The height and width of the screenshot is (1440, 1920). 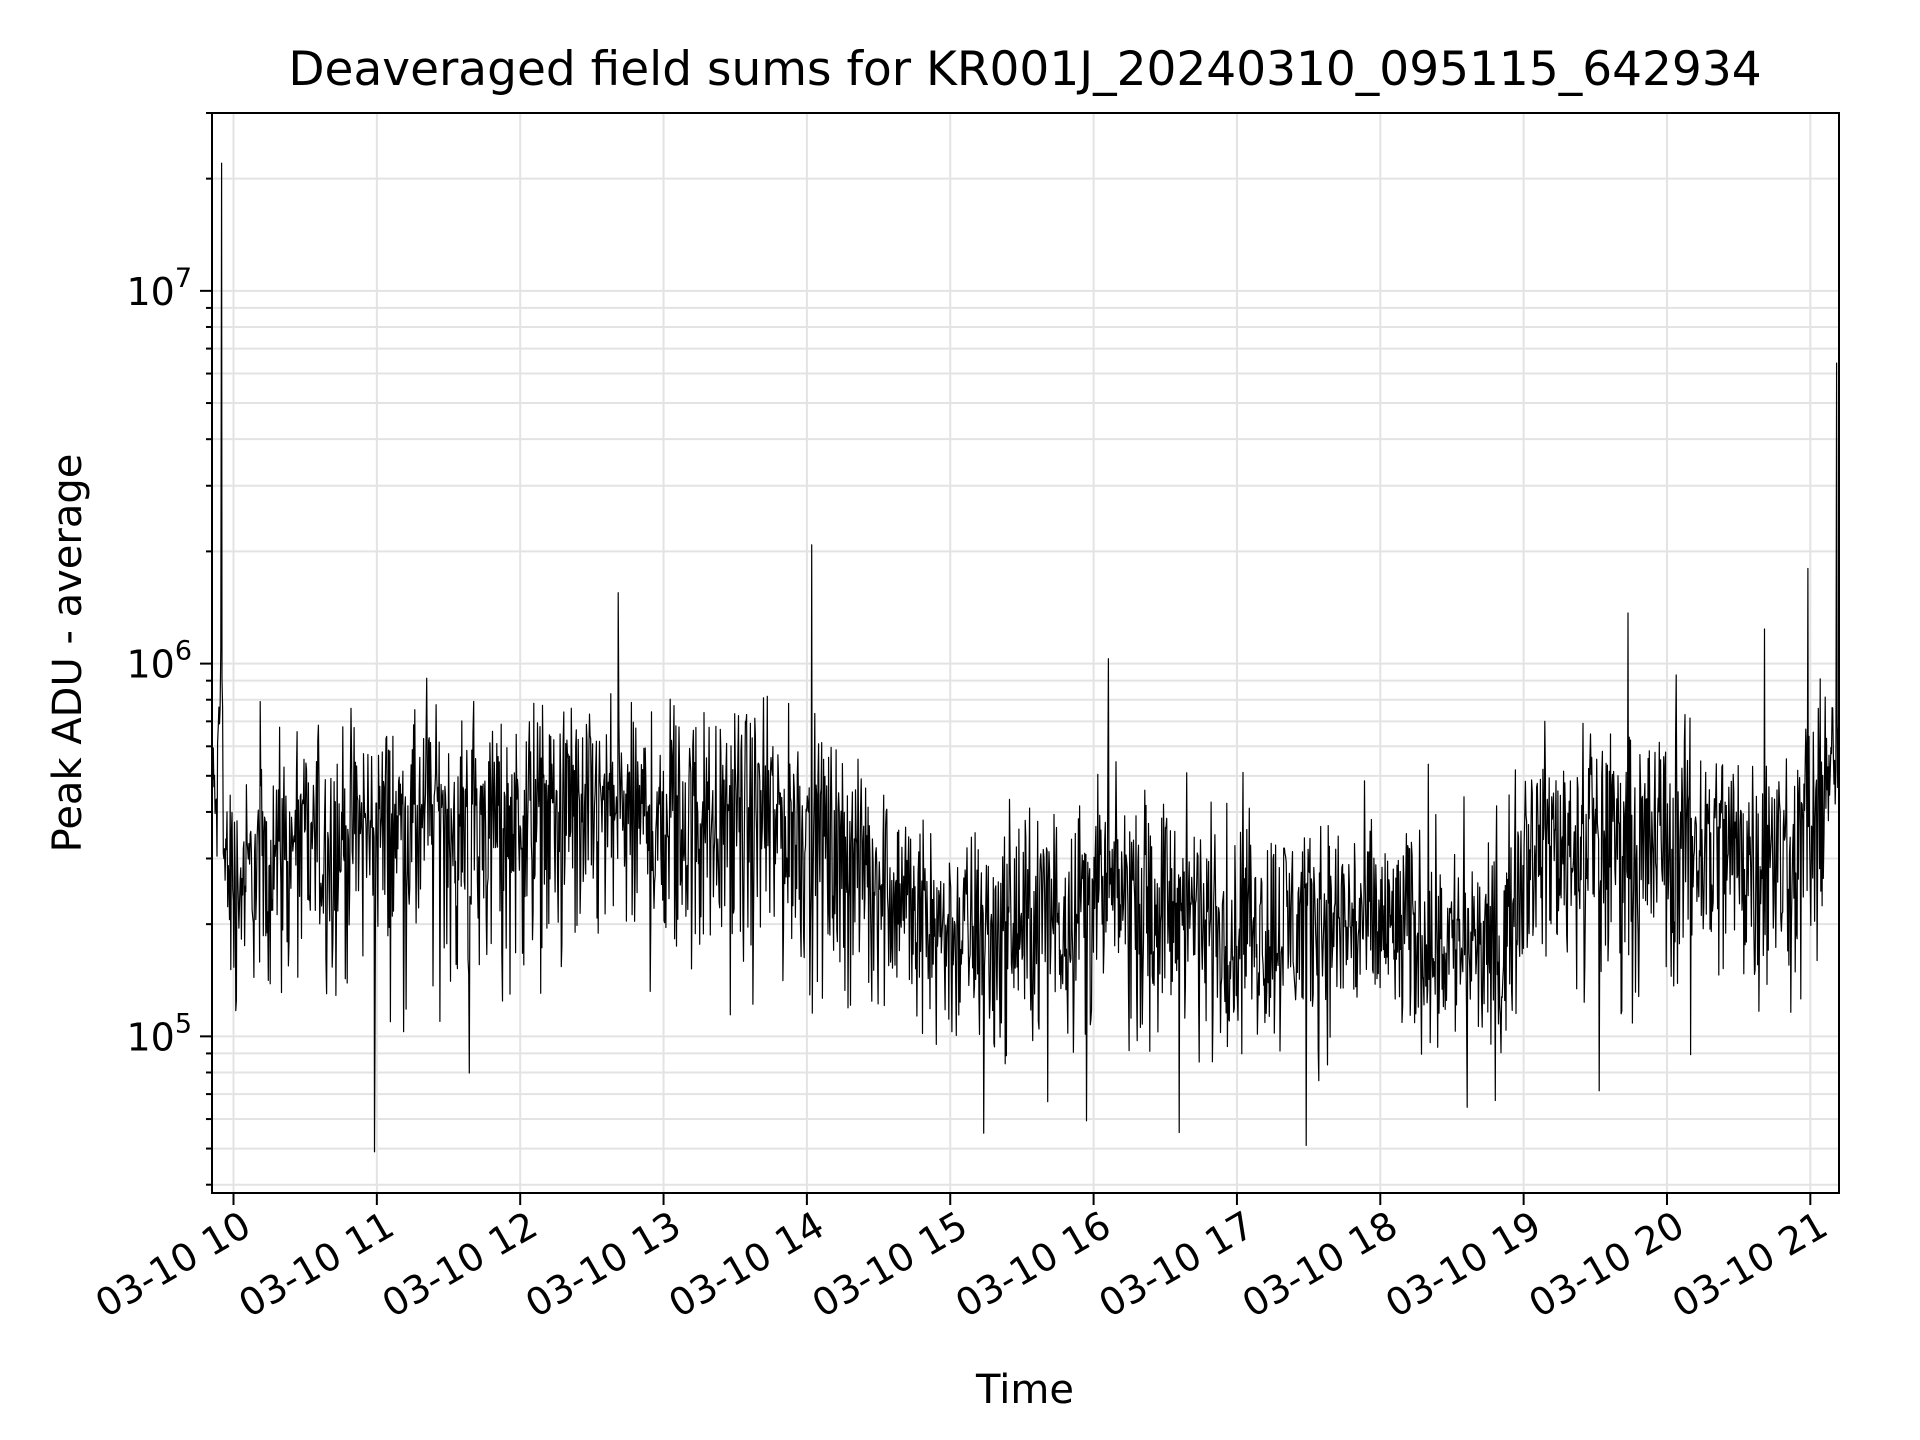 What do you see at coordinates (183, 1023) in the screenshot?
I see `y-tick-exponent: 5` at bounding box center [183, 1023].